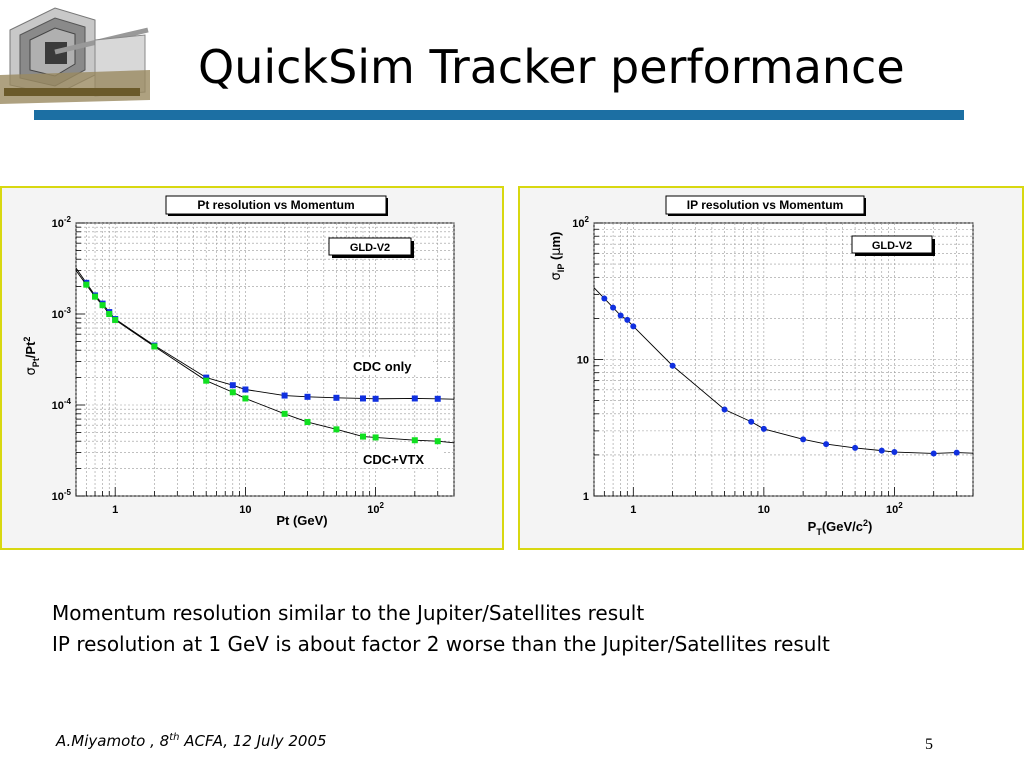  What do you see at coordinates (301, 520) in the screenshot?
I see `x-axis-label: Pt (GeV)` at bounding box center [301, 520].